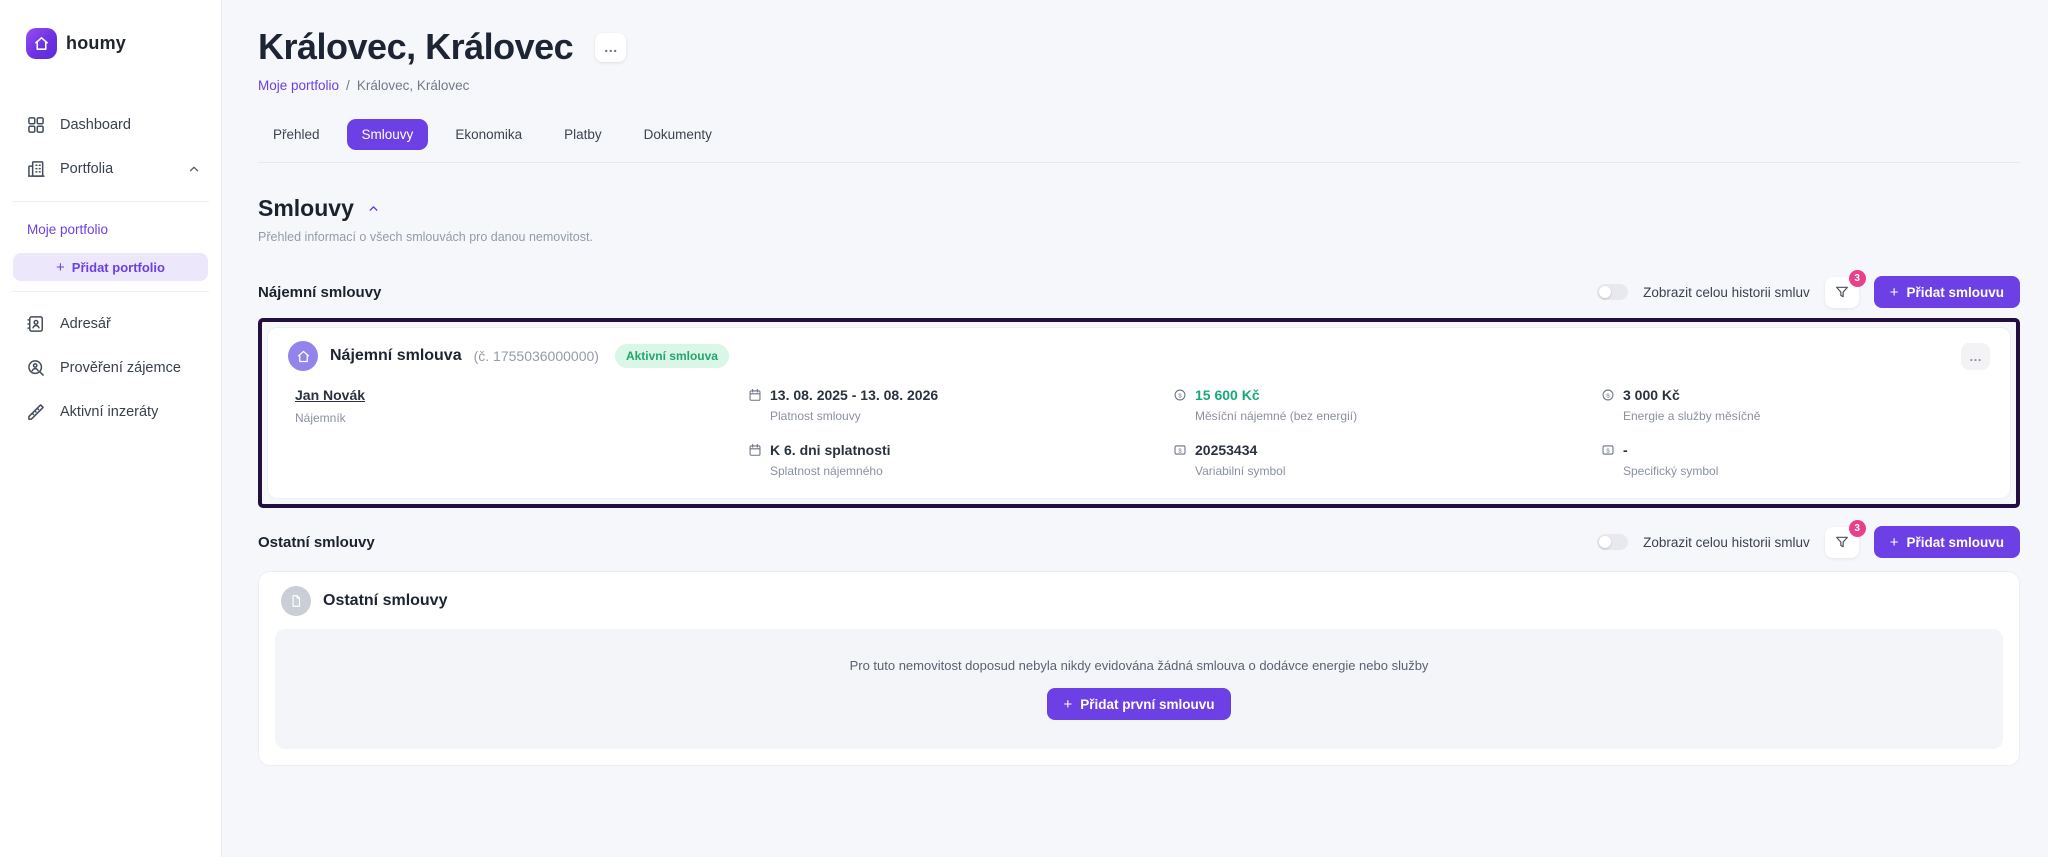  I want to click on tenant-role: Nájemník, so click(320, 418).